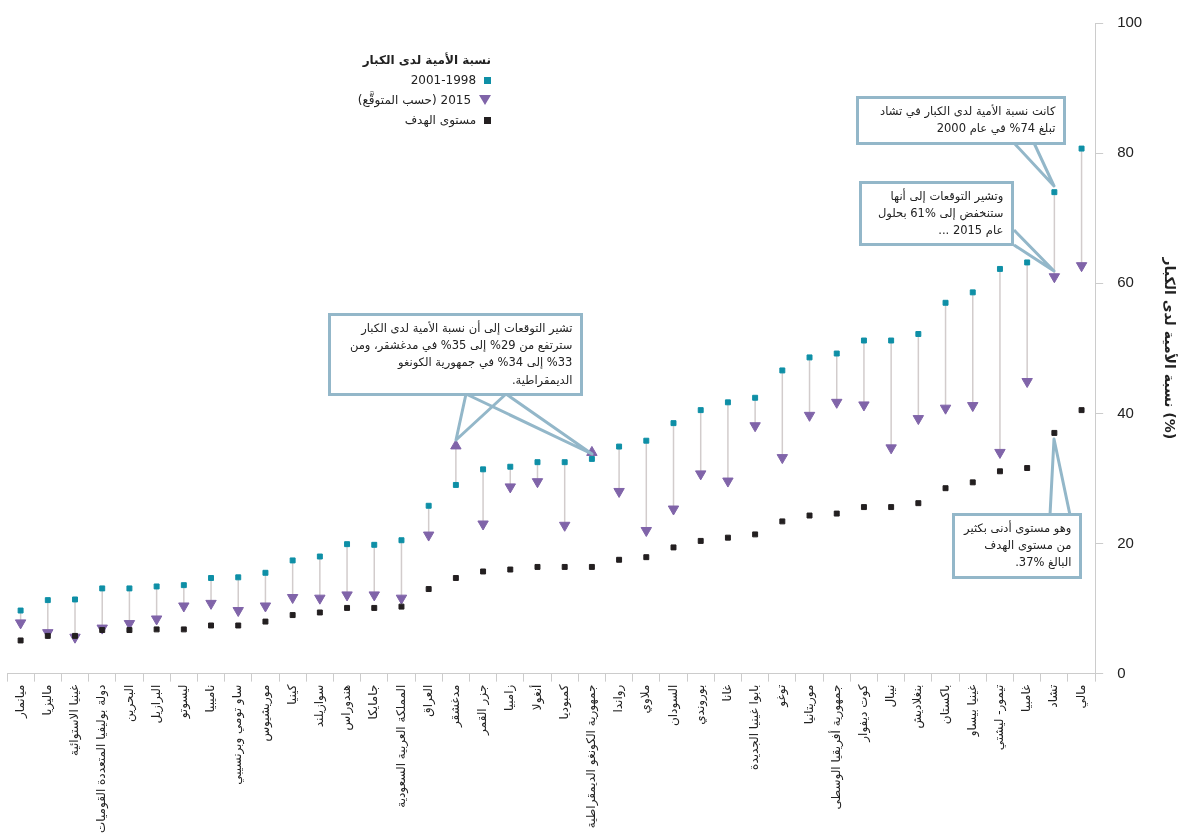 The height and width of the screenshot is (840, 1191). What do you see at coordinates (1130, 22) in the screenshot?
I see `y-tick-label: 100` at bounding box center [1130, 22].